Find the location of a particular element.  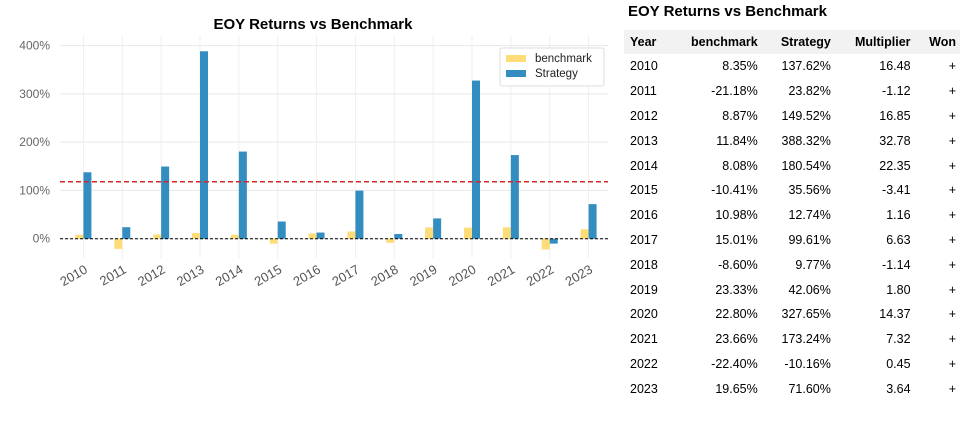

table-row: 2023 19.65% 71.60% 3.64 + is located at coordinates (792, 388).